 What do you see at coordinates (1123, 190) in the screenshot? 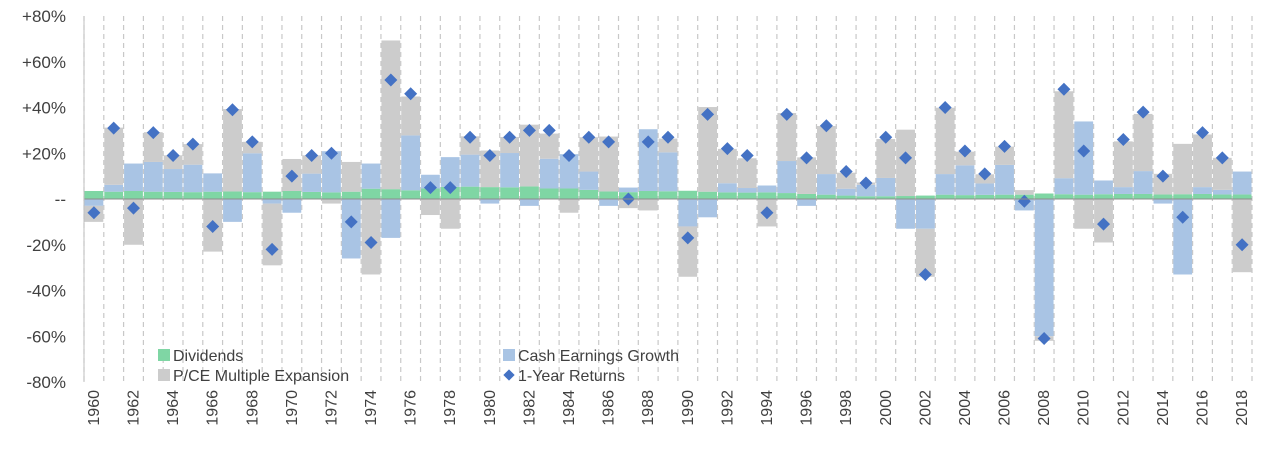
I see `bar-cash-earnings-growth-2012` at bounding box center [1123, 190].